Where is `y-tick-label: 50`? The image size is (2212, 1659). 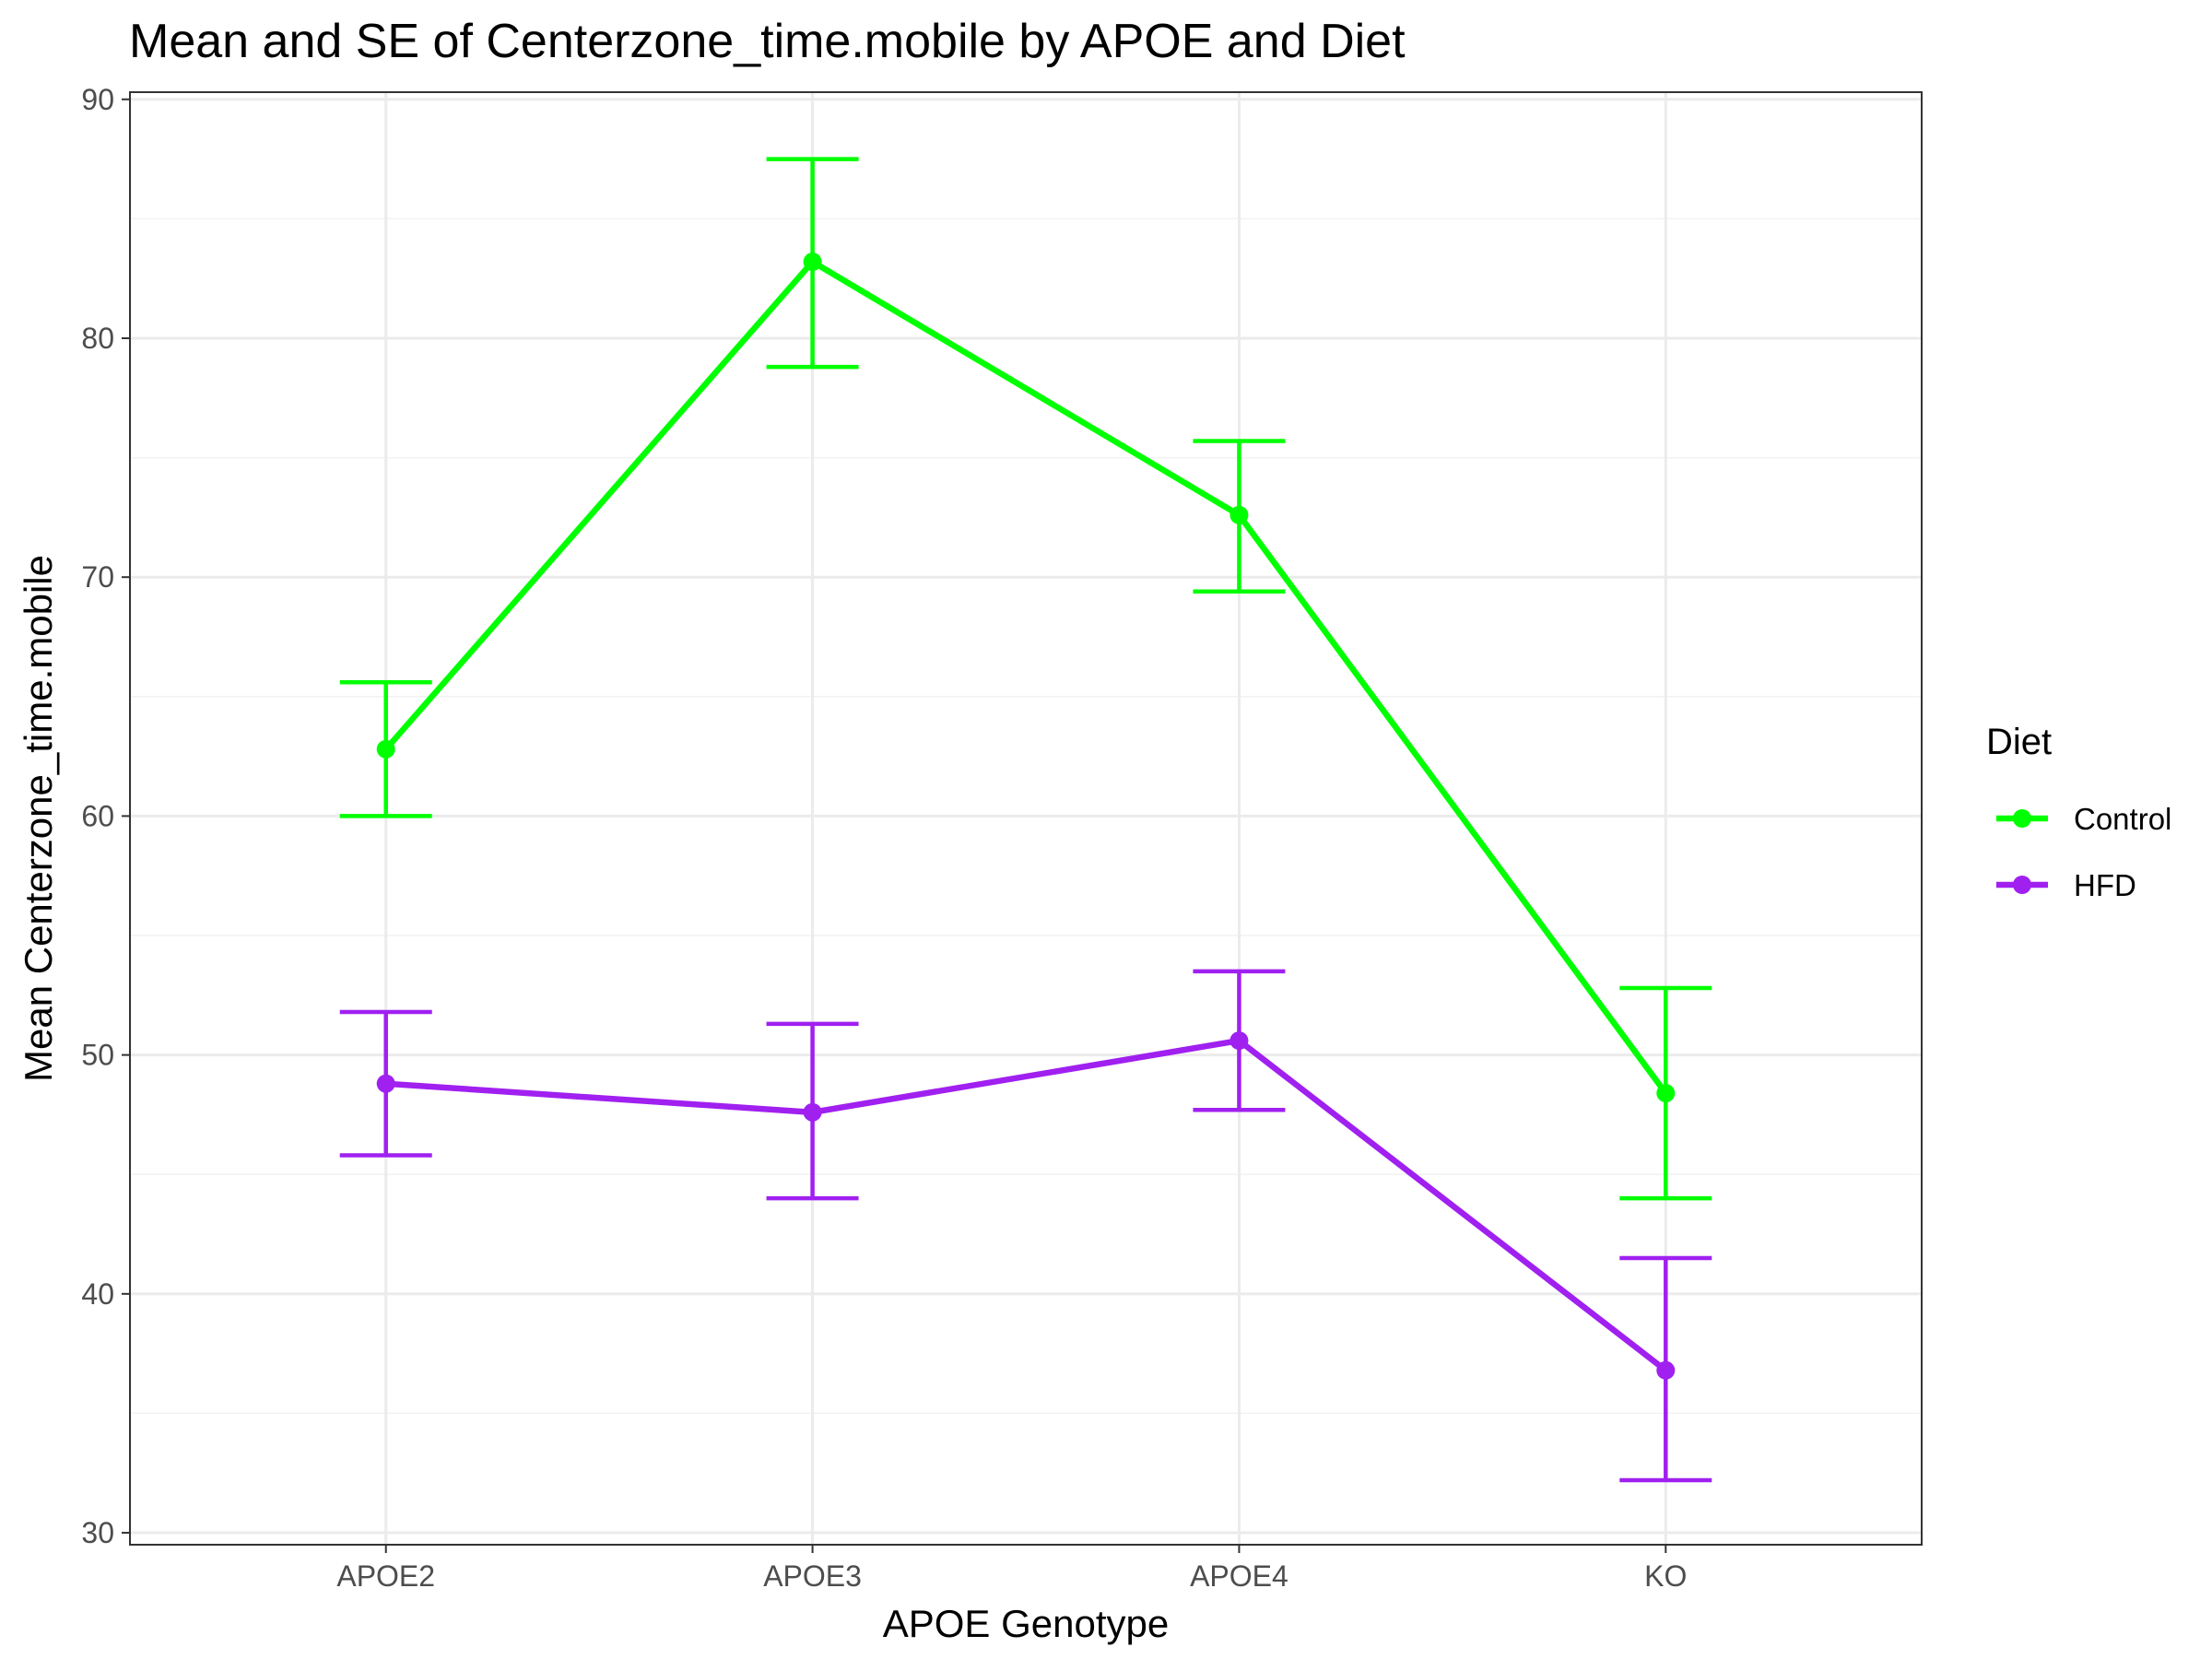 y-tick-label: 50 is located at coordinates (97, 1055).